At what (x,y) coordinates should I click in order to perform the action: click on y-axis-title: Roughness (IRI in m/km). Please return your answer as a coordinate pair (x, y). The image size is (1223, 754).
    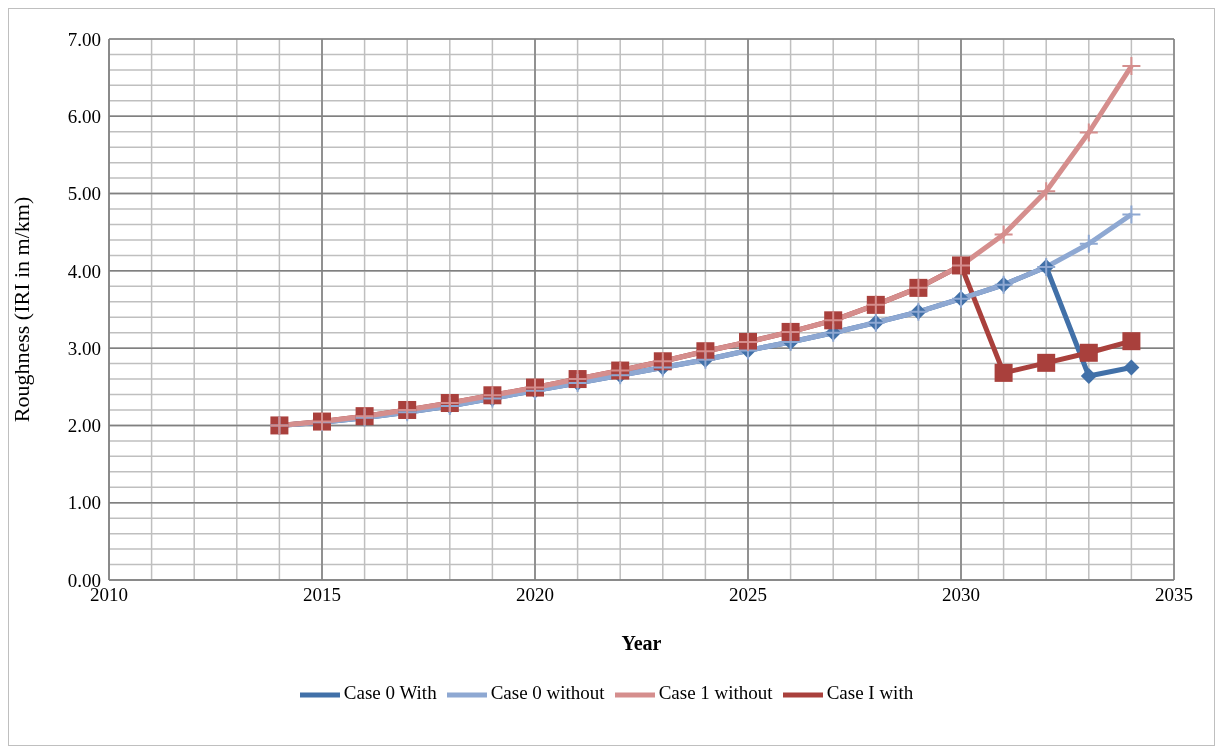
    Looking at the image, I should click on (21, 309).